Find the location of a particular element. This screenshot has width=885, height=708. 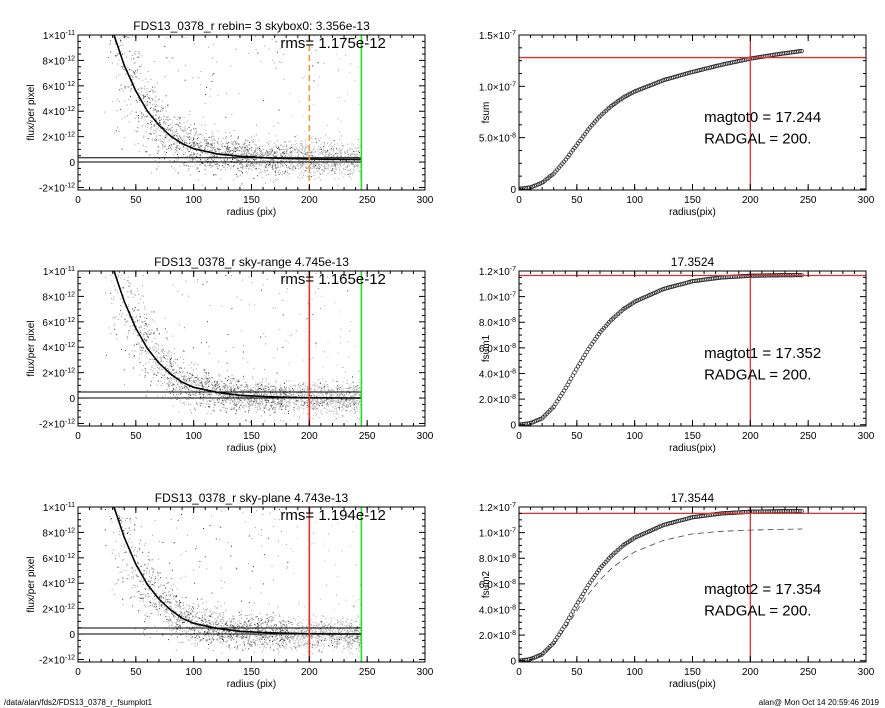

growth-1-xtick-label: 250 is located at coordinates (808, 200).